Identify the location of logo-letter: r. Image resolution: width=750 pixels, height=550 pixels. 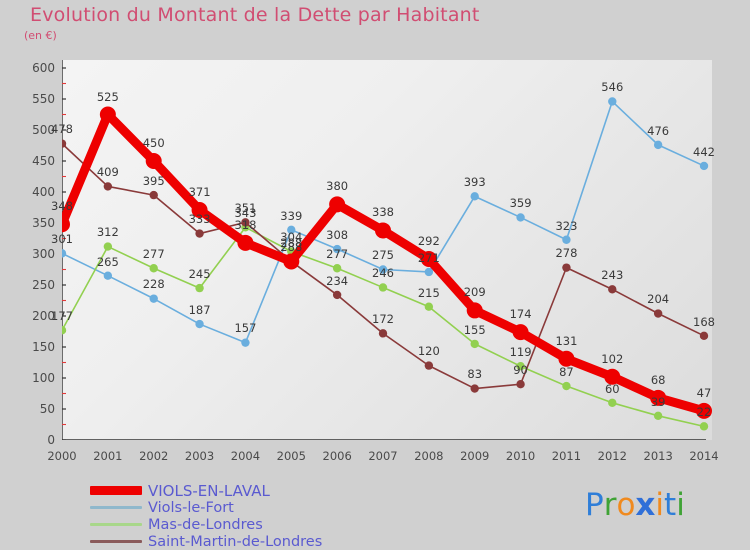
(610, 505).